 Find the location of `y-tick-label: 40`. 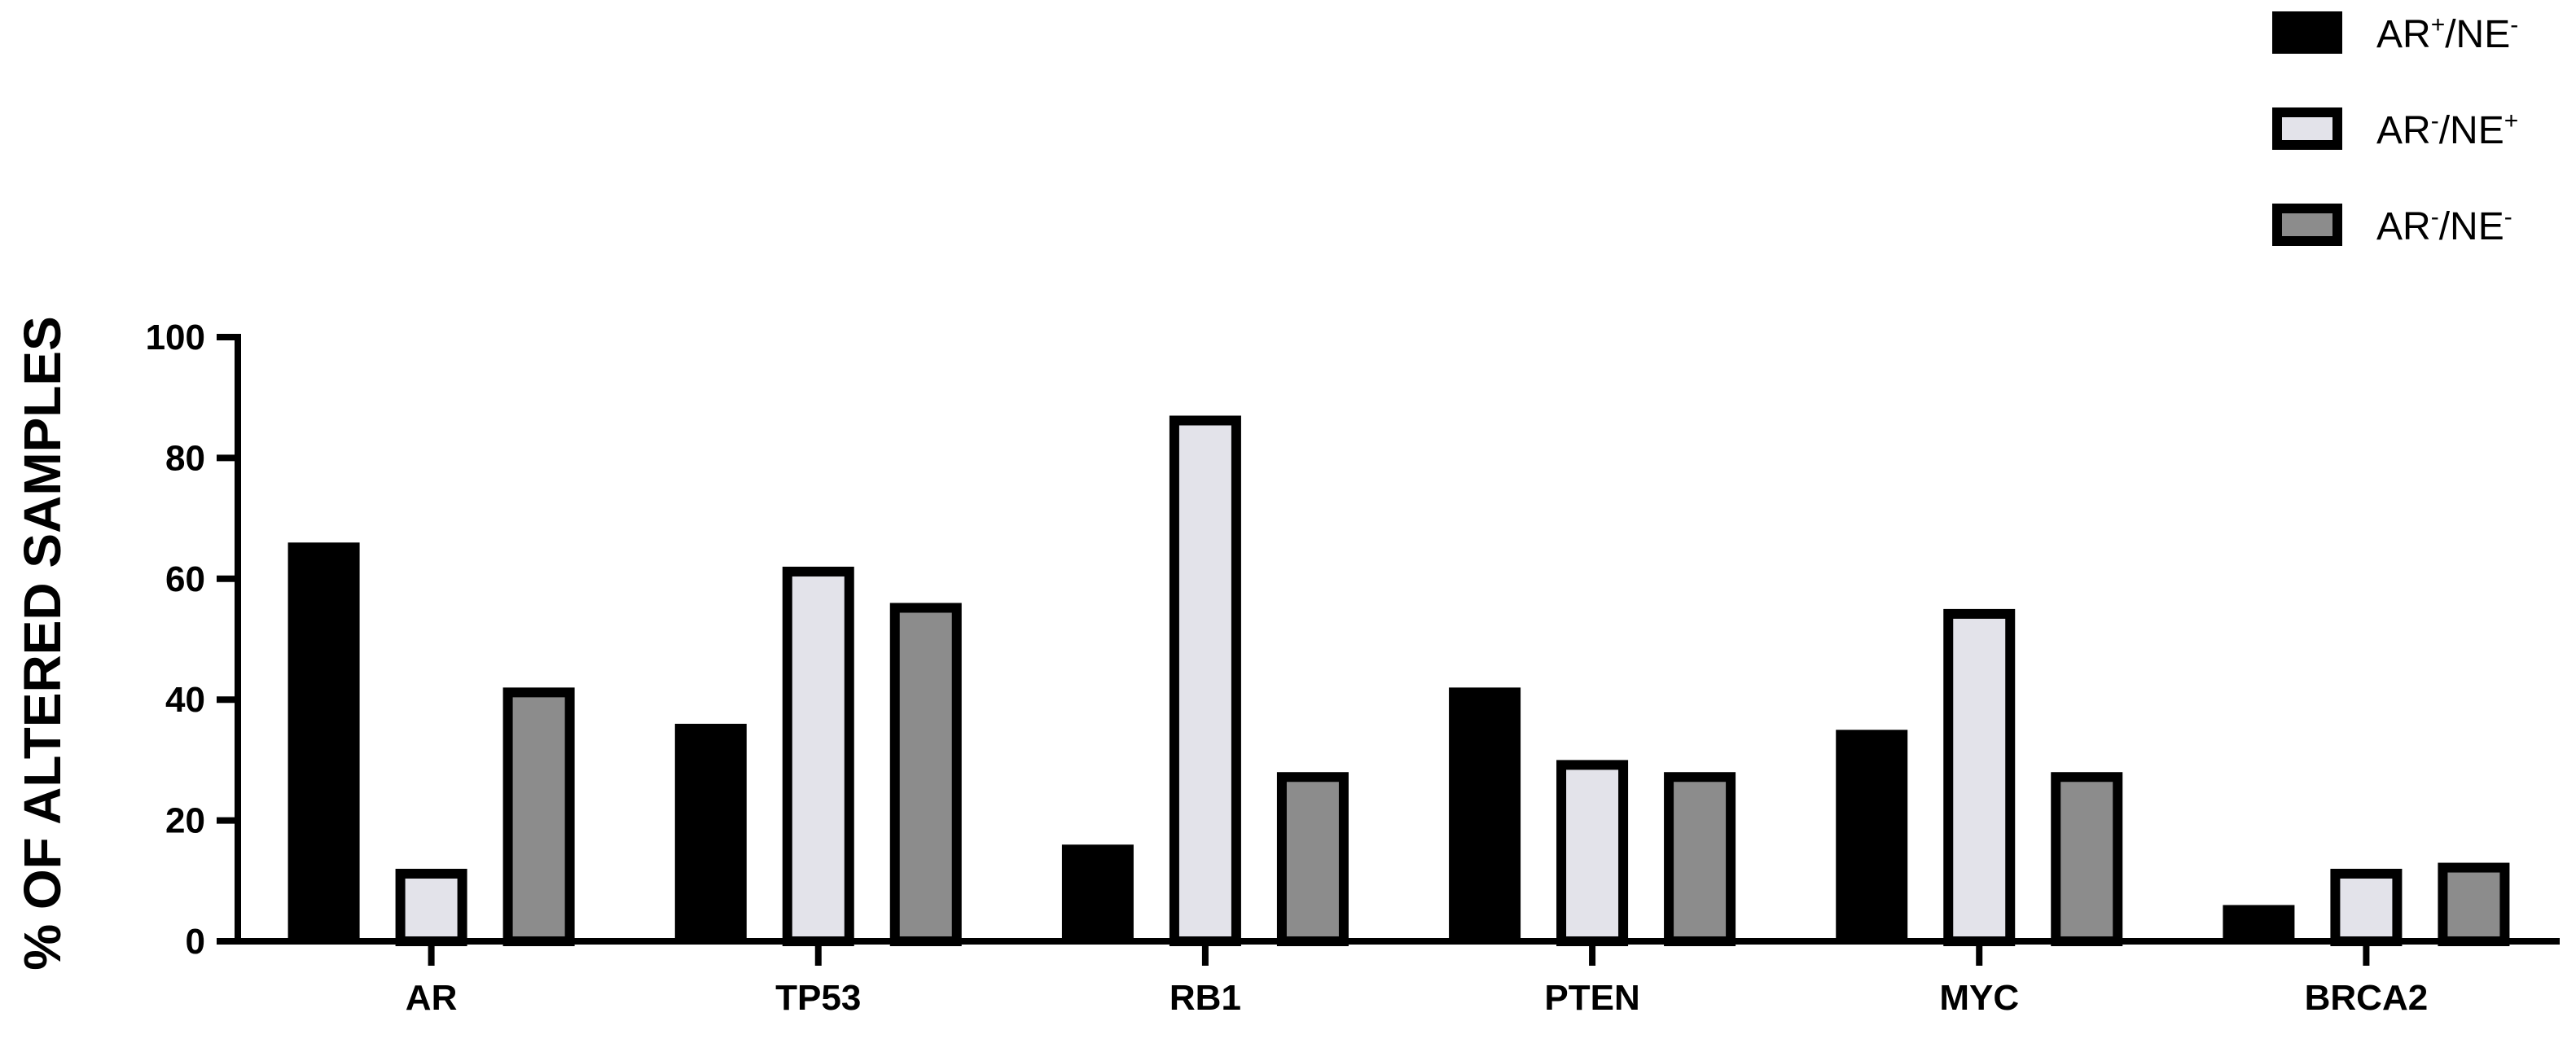

y-tick-label: 40 is located at coordinates (185, 700).